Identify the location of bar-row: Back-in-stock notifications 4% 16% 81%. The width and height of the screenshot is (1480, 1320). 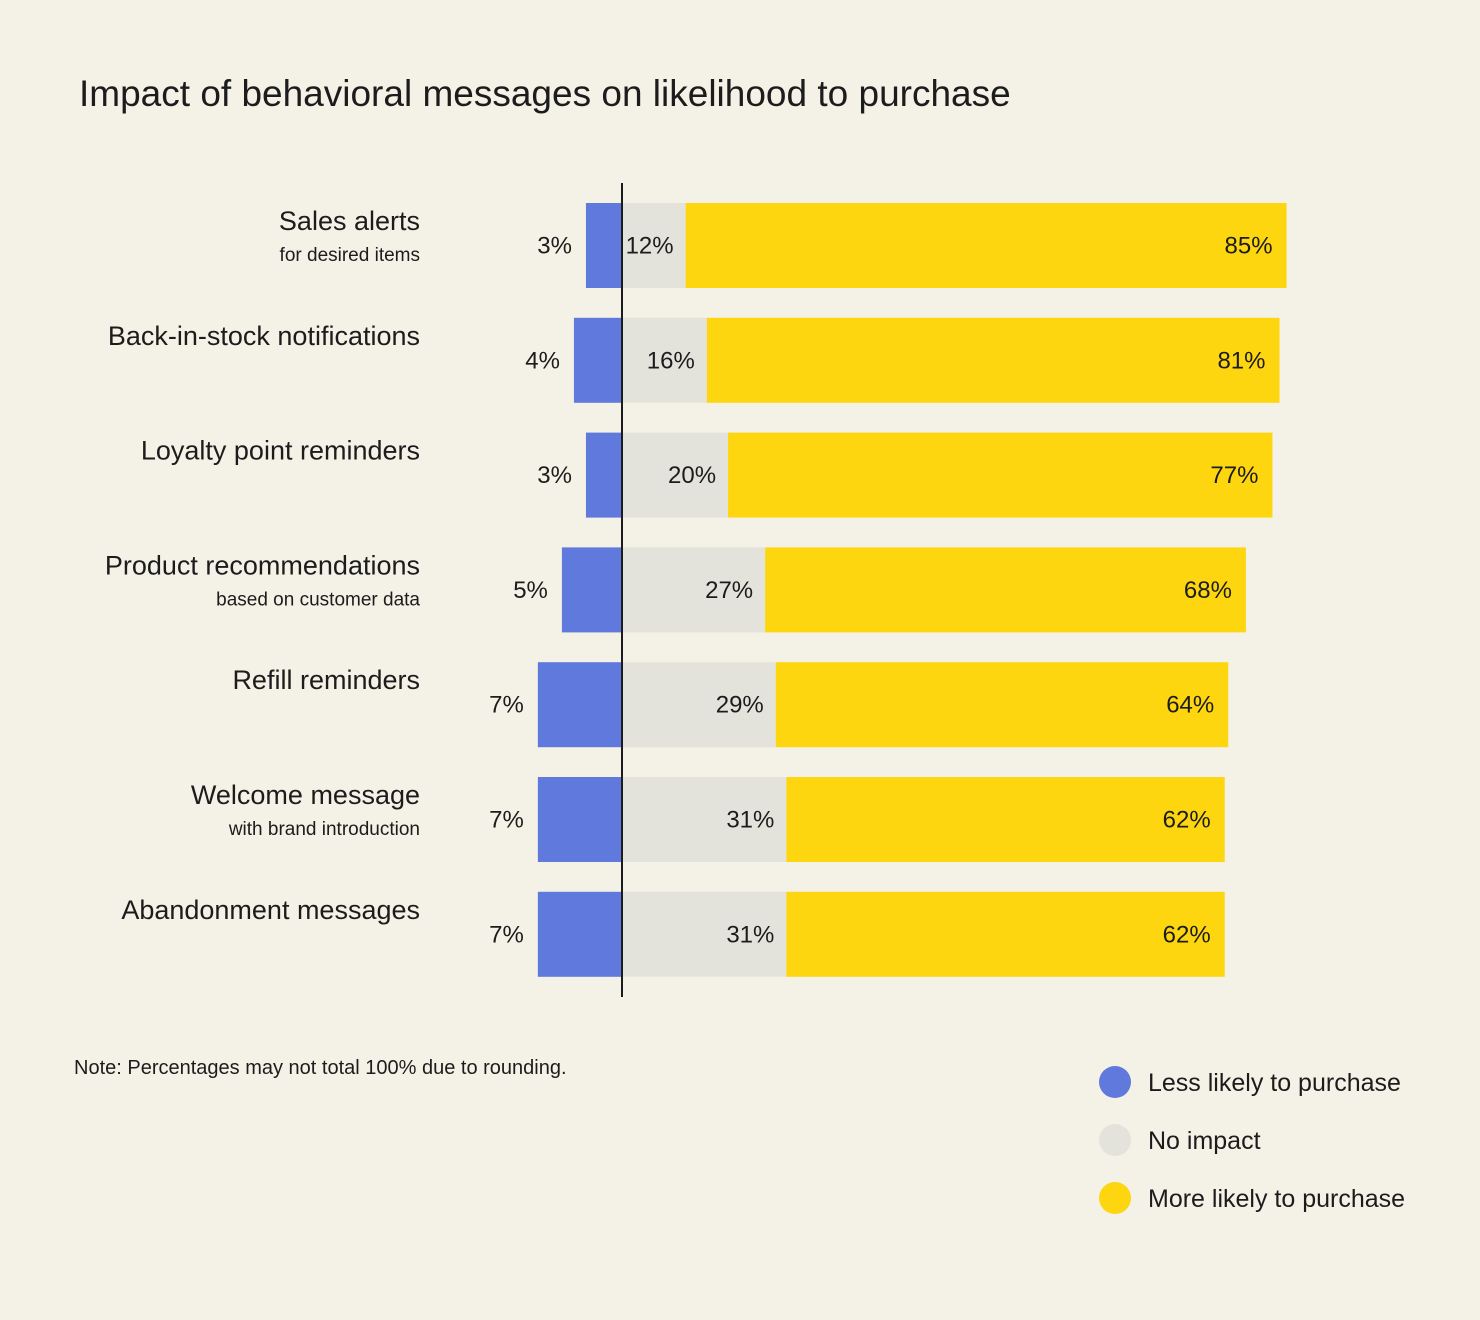
(694, 360).